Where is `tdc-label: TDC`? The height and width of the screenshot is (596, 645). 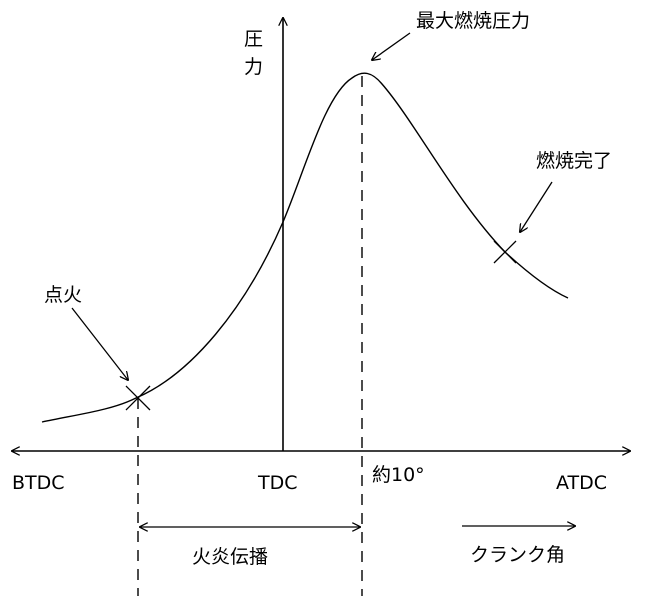
tdc-label: TDC is located at coordinates (278, 483).